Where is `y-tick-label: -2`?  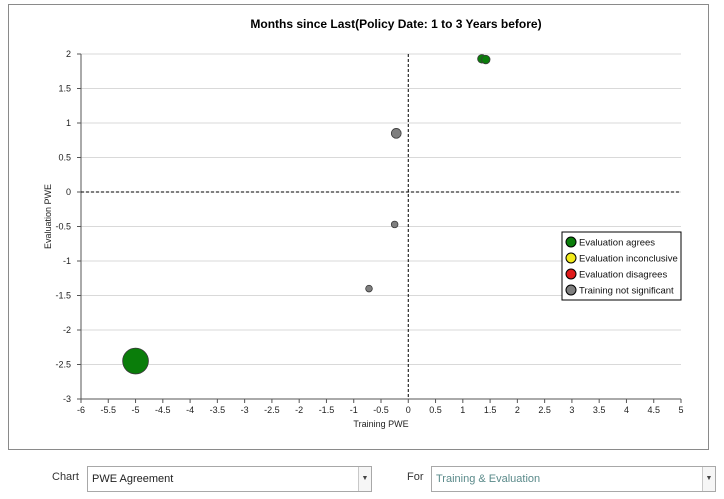
y-tick-label: -2 is located at coordinates (67, 330).